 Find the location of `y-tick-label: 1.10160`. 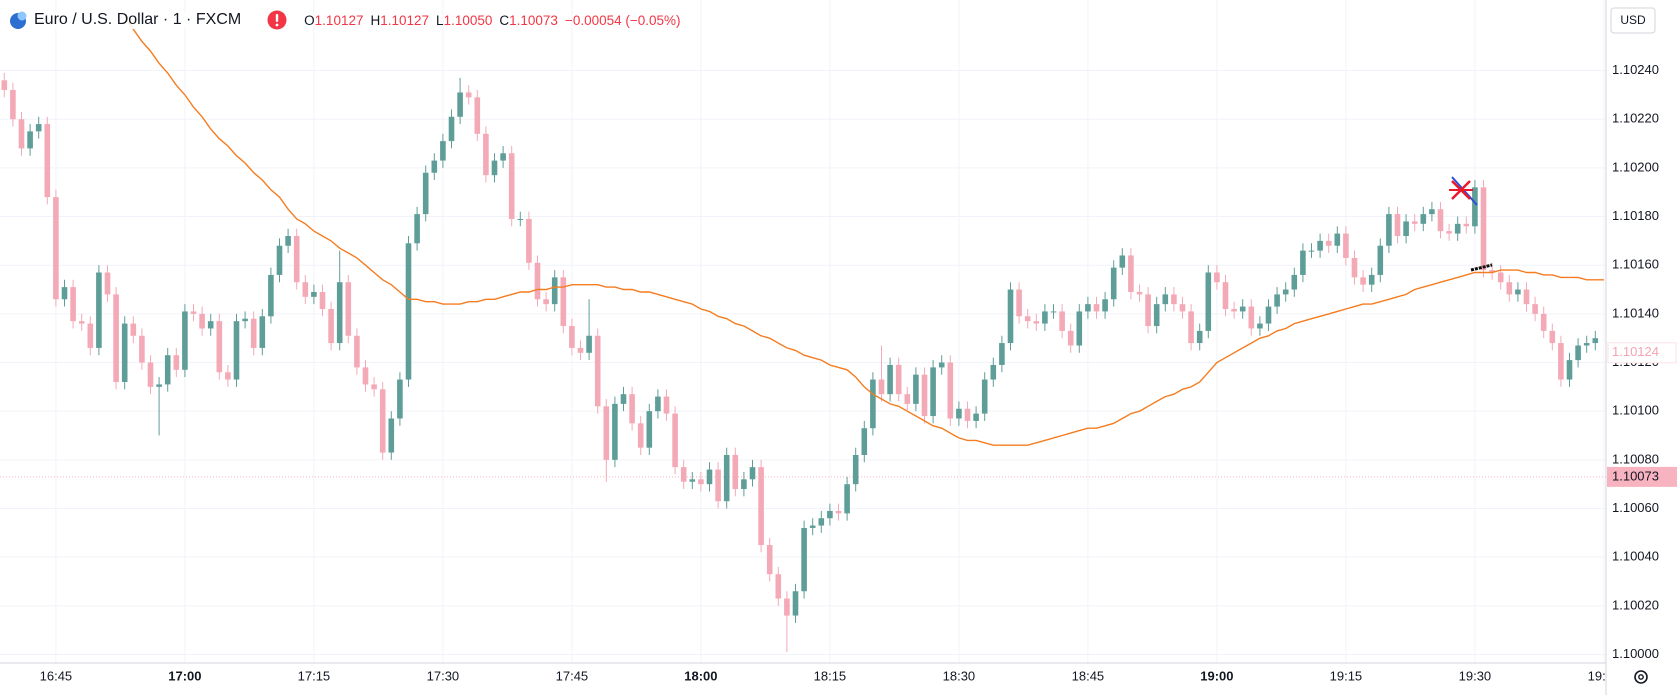

y-tick-label: 1.10160 is located at coordinates (1635, 264).